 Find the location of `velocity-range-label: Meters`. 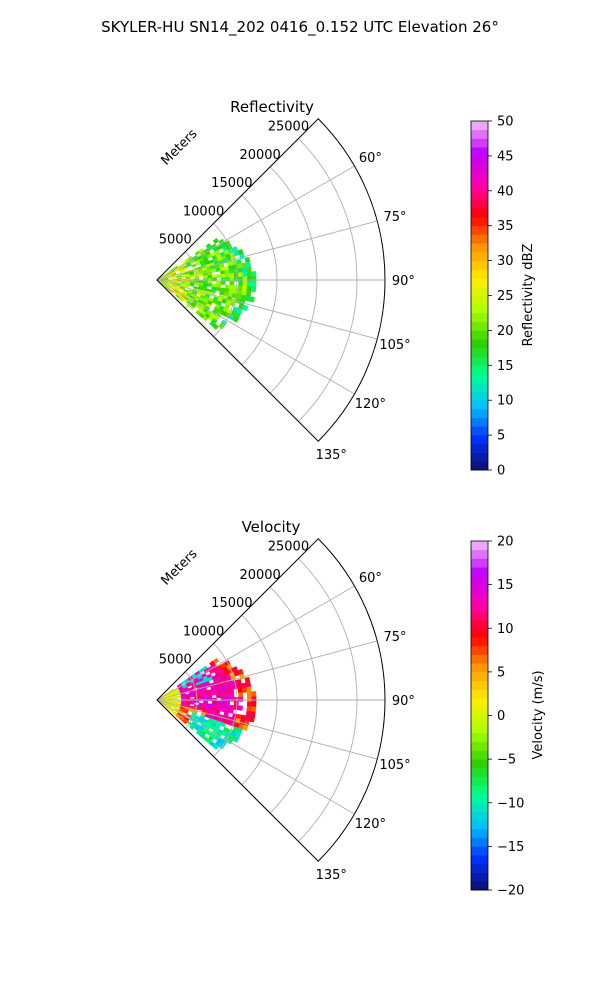

velocity-range-label: Meters is located at coordinates (180, 567).